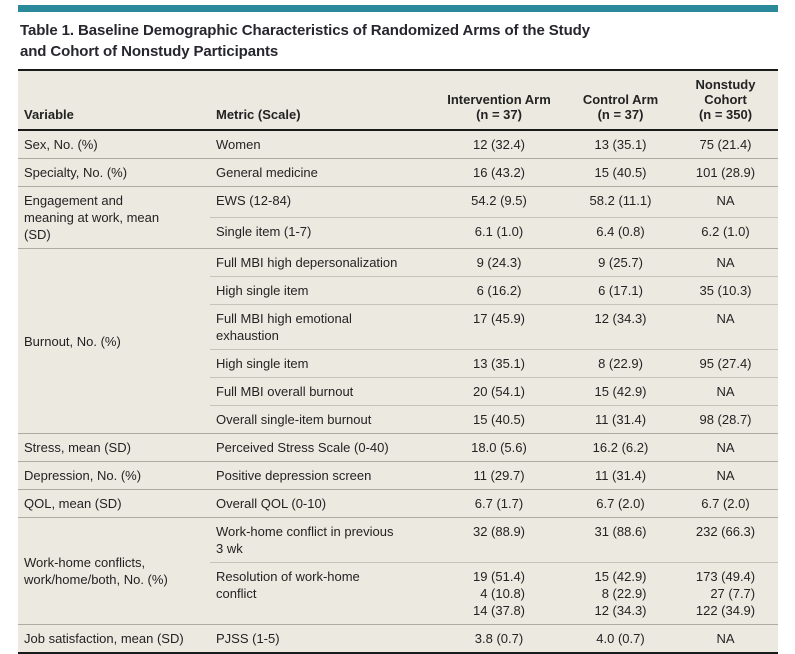 The image size is (795, 654). Describe the element at coordinates (620, 262) in the screenshot. I see `value-cell: 9 (25.7)` at that location.